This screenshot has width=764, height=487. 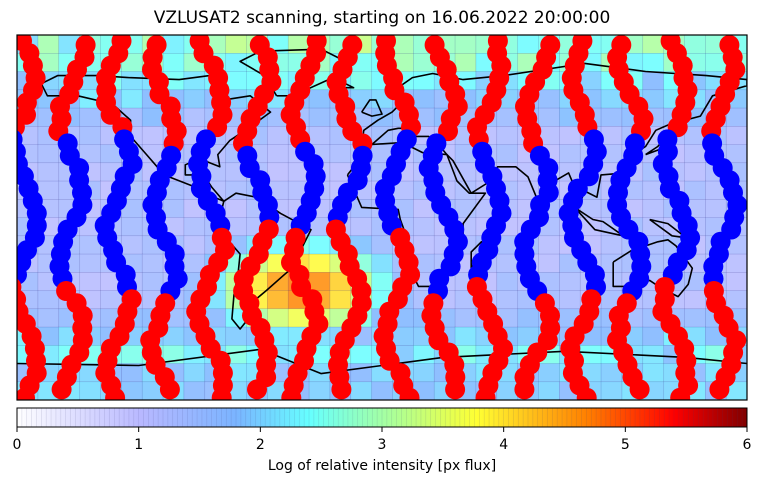 What do you see at coordinates (747, 445) in the screenshot?
I see `colorbar-tick-label: 6` at bounding box center [747, 445].